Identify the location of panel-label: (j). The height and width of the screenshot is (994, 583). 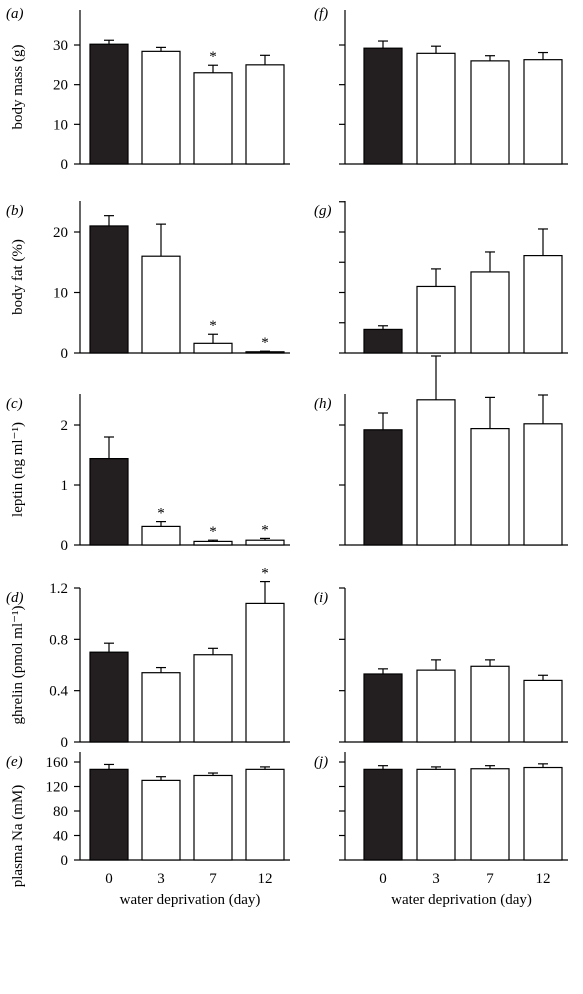
(321, 762).